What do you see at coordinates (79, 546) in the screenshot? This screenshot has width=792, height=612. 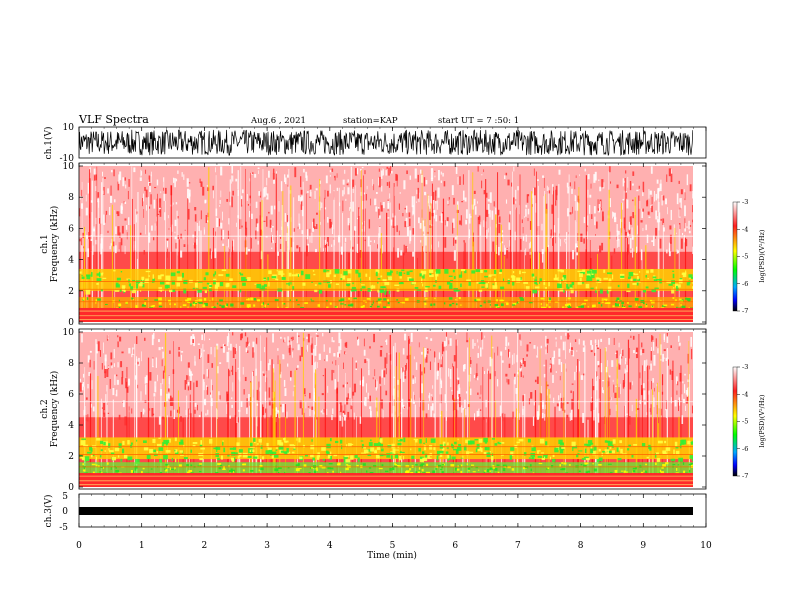 I see `x-tick-label: 0` at bounding box center [79, 546].